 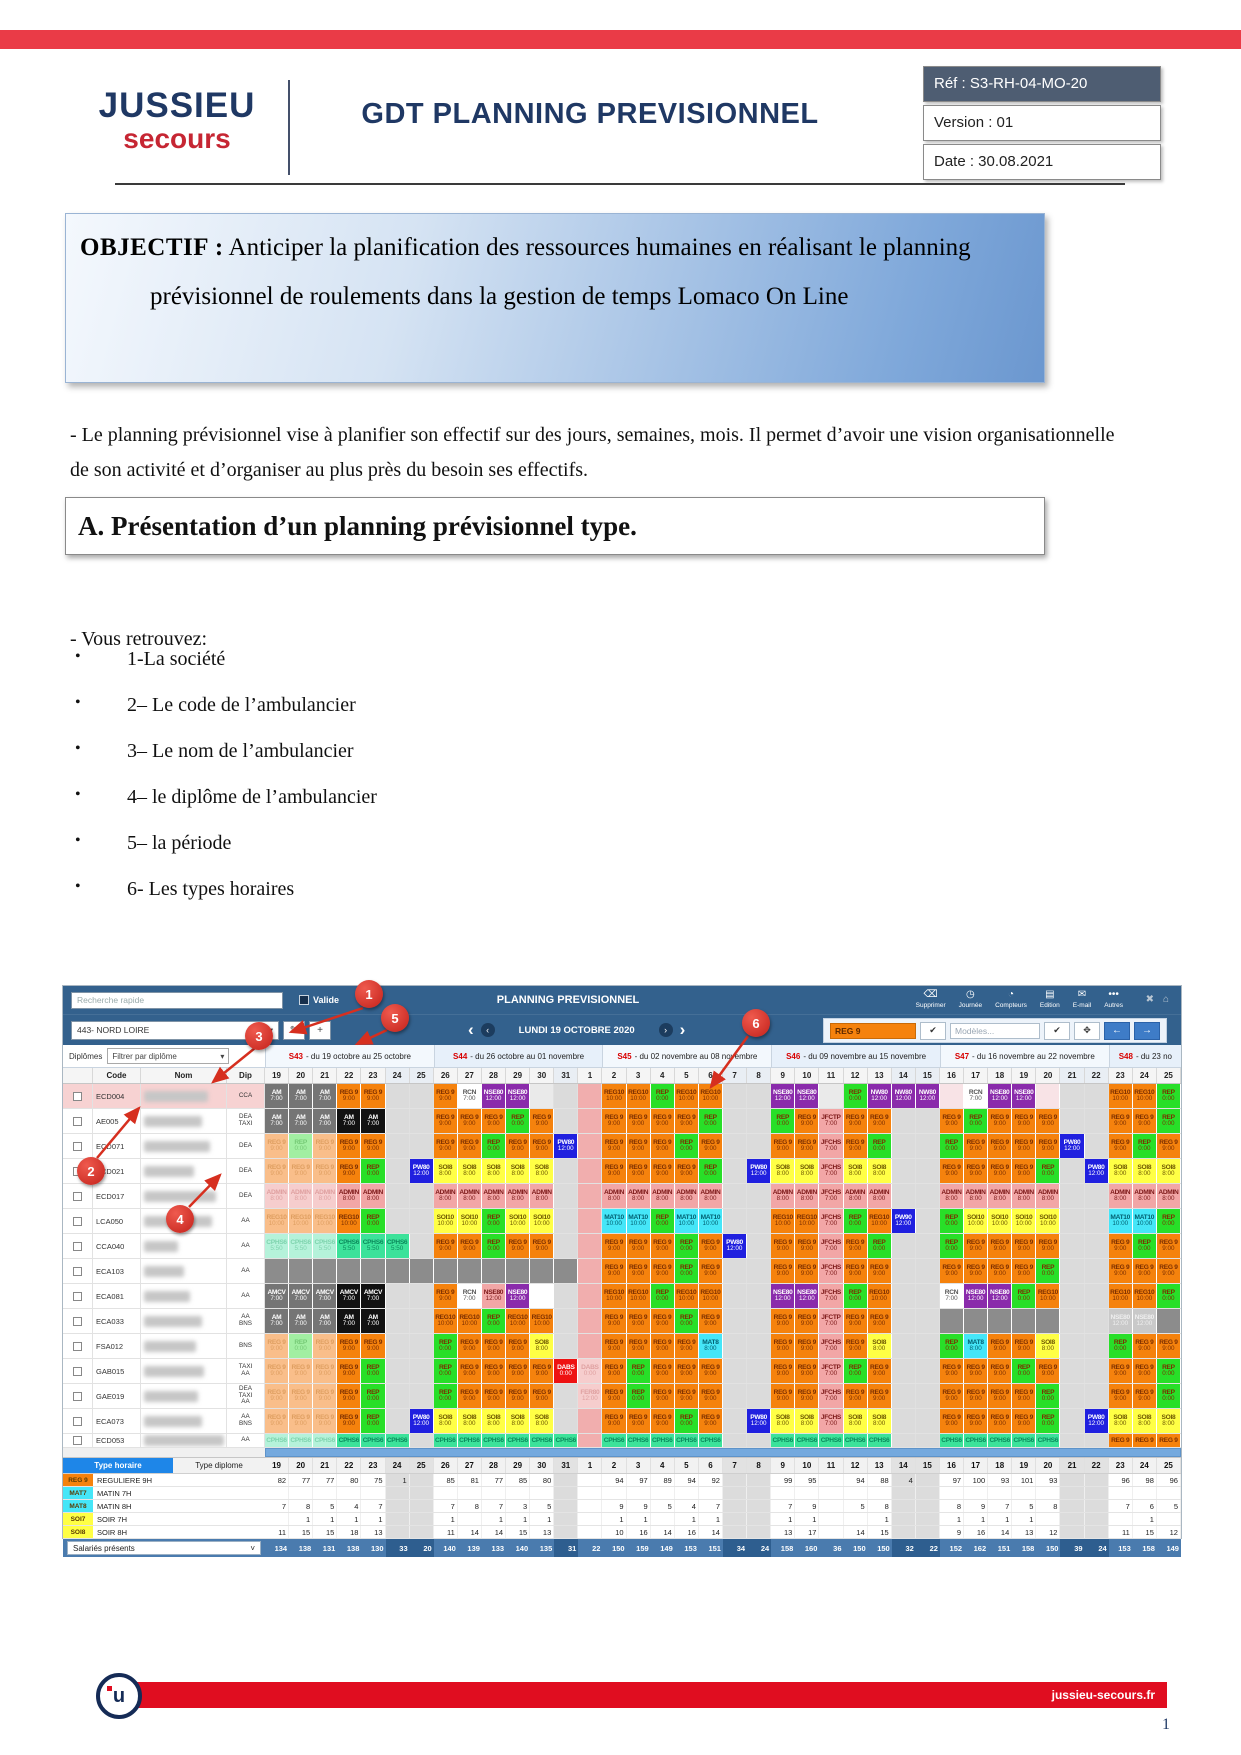 I want to click on shift-cell: PW90 12:00, so click(x=903, y=1221).